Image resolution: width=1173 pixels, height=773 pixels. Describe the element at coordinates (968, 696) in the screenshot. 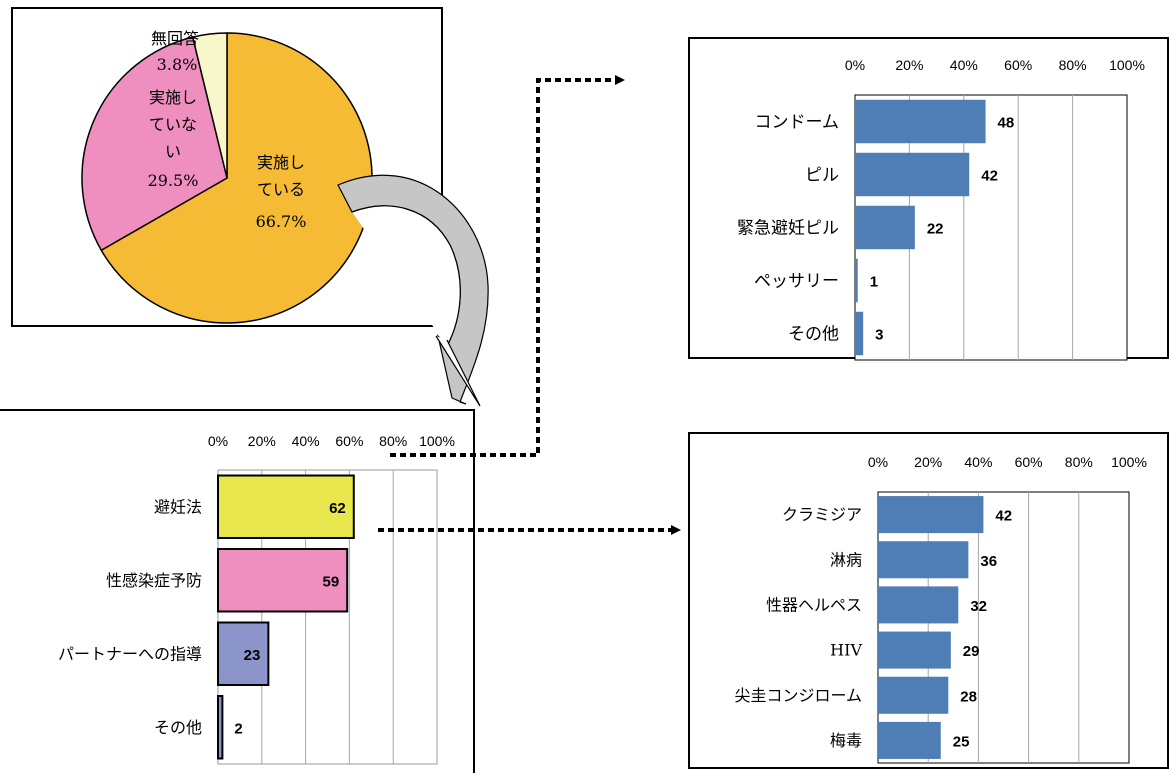

I see `data-label: 28` at that location.